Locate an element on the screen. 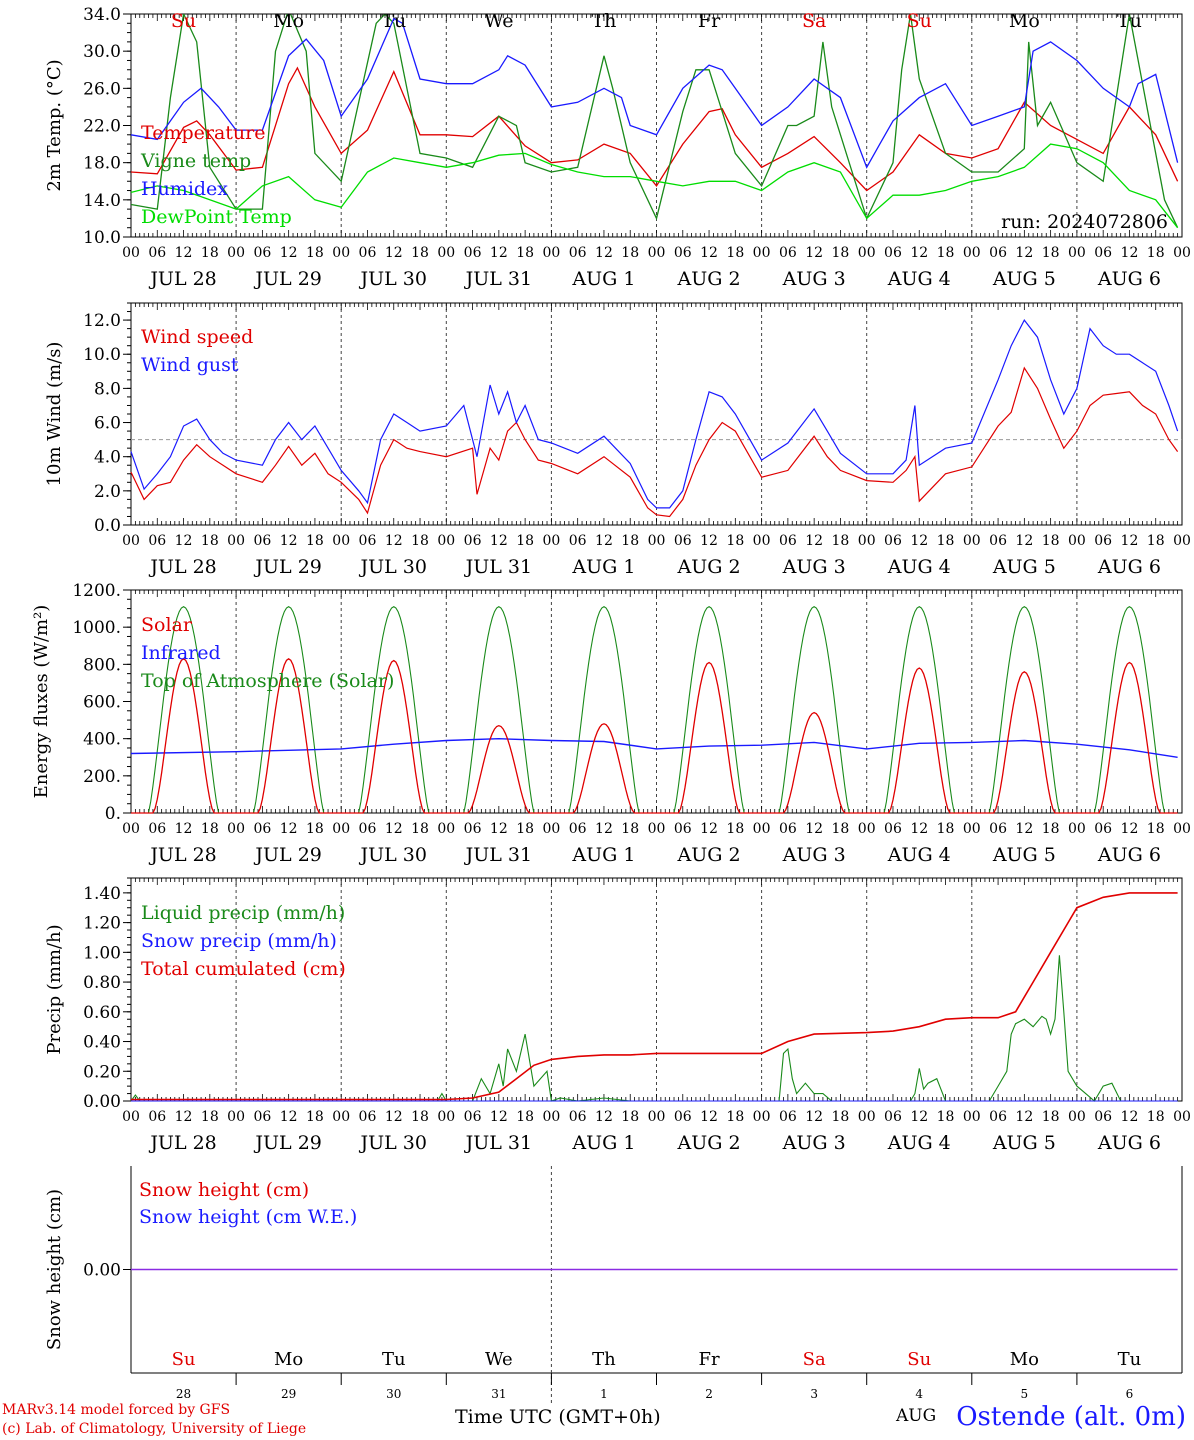 The height and width of the screenshot is (1440, 1194). y-tick-label: 1.20 is located at coordinates (102, 924).